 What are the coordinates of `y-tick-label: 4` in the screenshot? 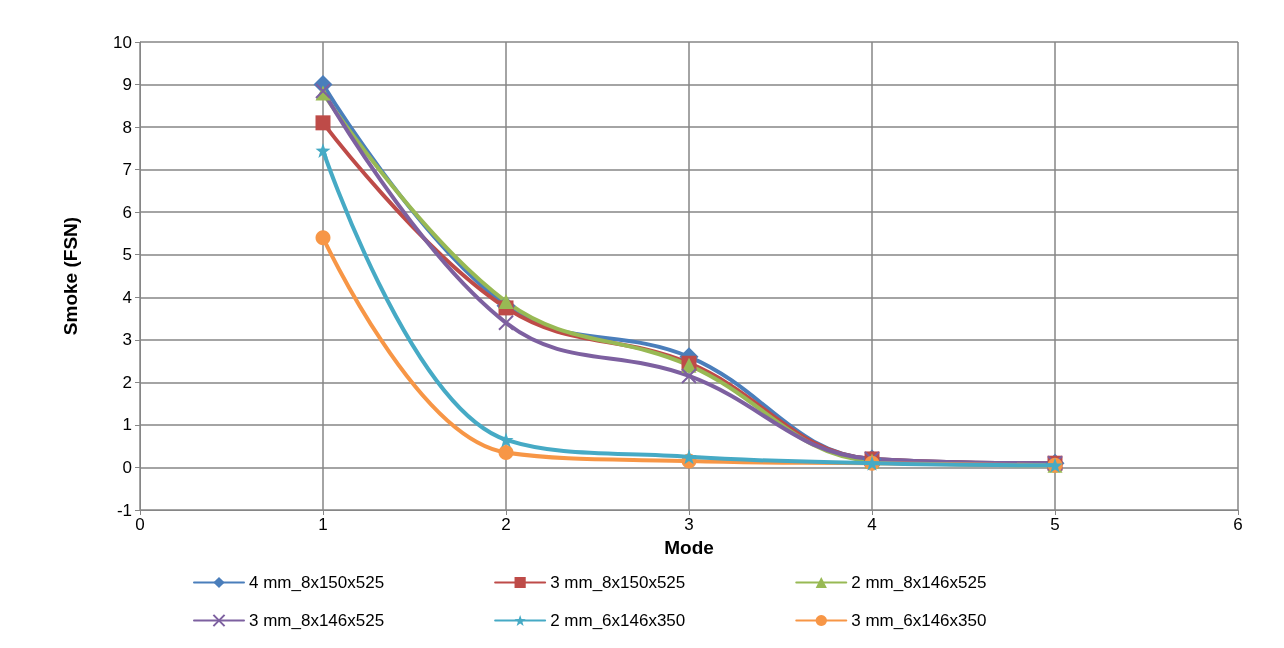 It's located at (127, 297).